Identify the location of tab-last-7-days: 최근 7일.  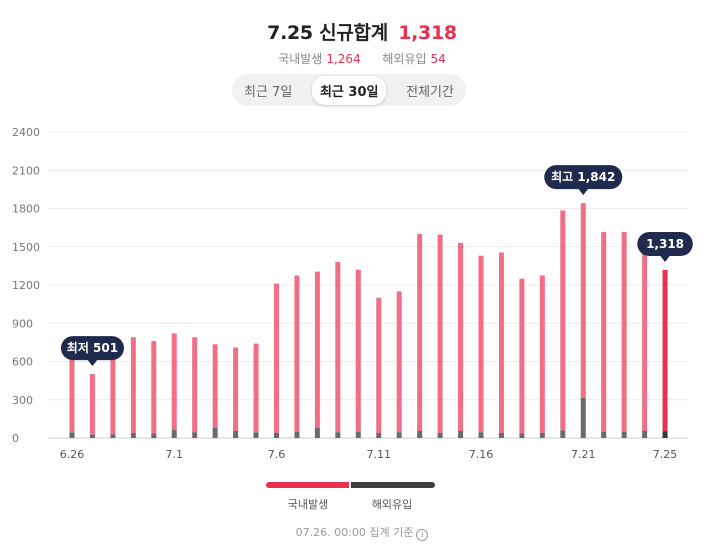
(268, 92).